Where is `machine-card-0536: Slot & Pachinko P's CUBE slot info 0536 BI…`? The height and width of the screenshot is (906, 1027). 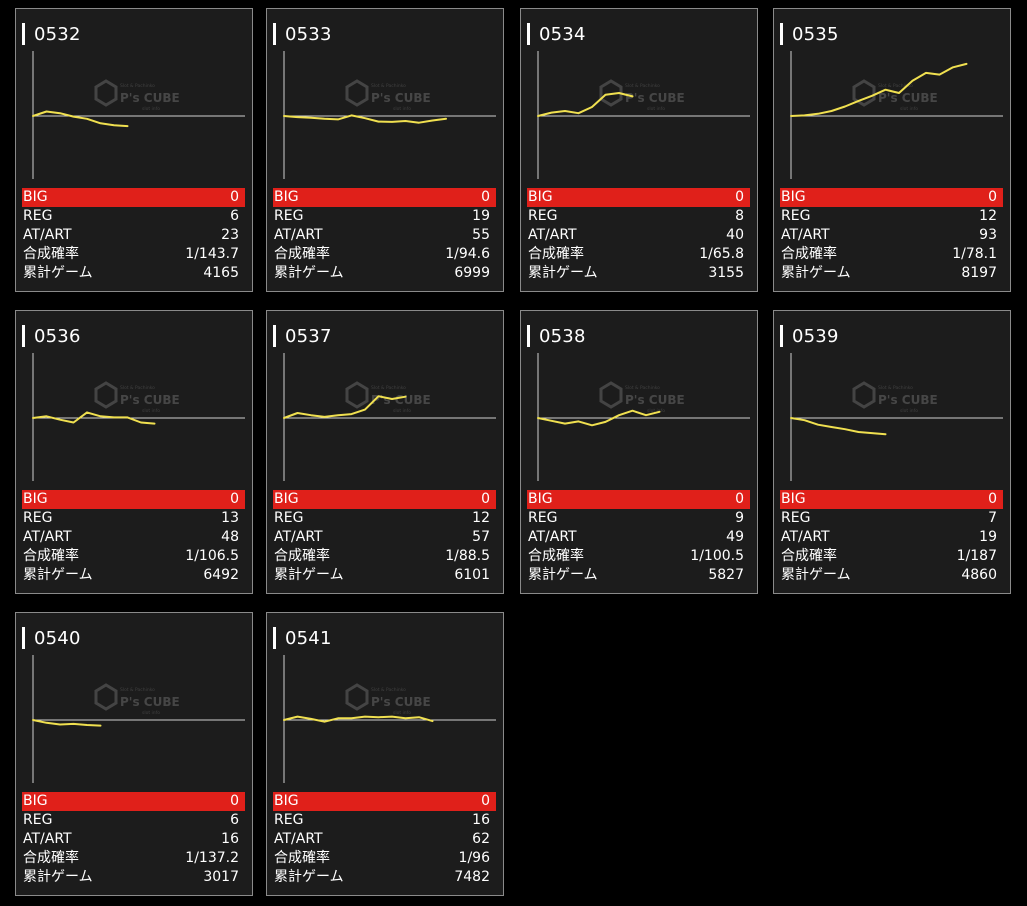
machine-card-0536: Slot & Pachinko P's CUBE slot info 0536 BI… is located at coordinates (134, 452).